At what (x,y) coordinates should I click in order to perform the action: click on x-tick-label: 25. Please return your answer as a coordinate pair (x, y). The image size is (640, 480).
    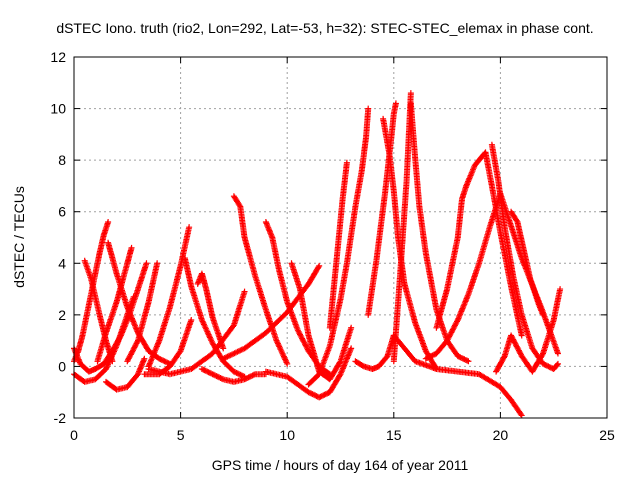
    Looking at the image, I should click on (607, 435).